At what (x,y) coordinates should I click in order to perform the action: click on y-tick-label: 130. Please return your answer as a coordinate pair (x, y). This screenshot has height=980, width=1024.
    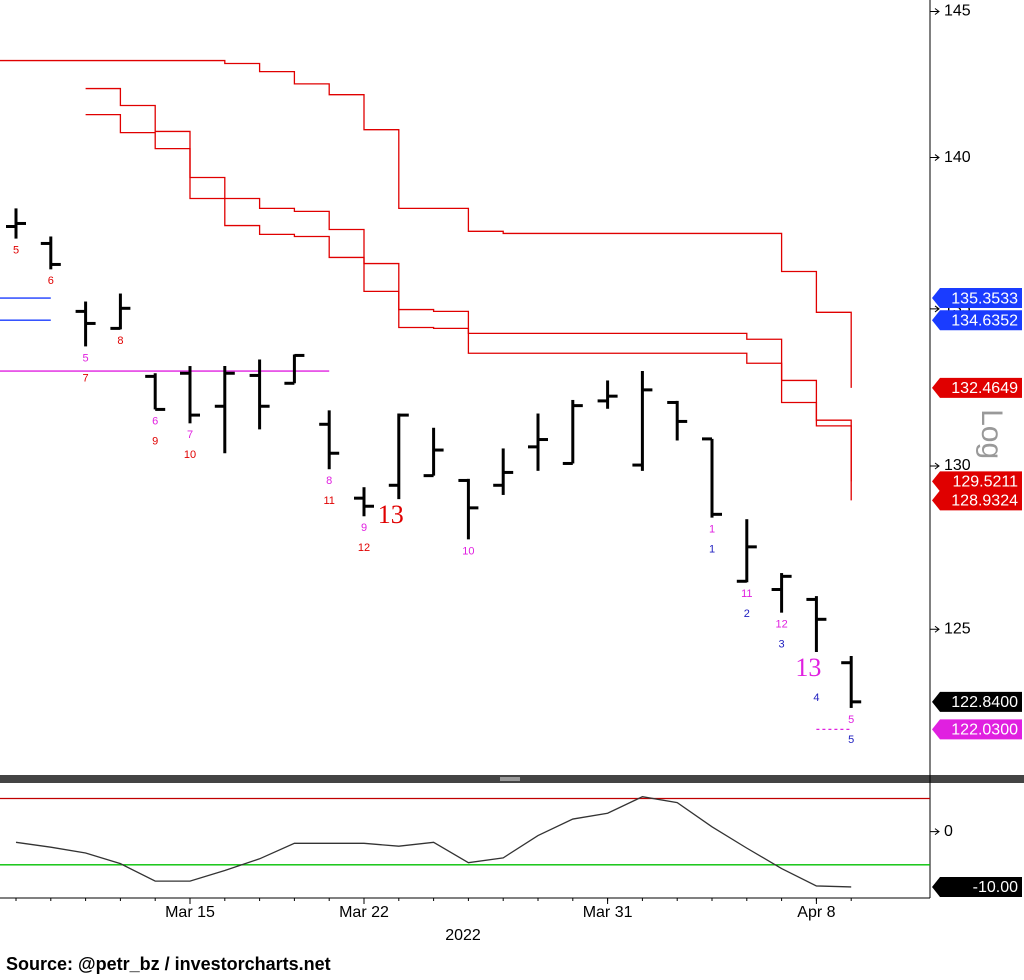
    Looking at the image, I should click on (957, 465).